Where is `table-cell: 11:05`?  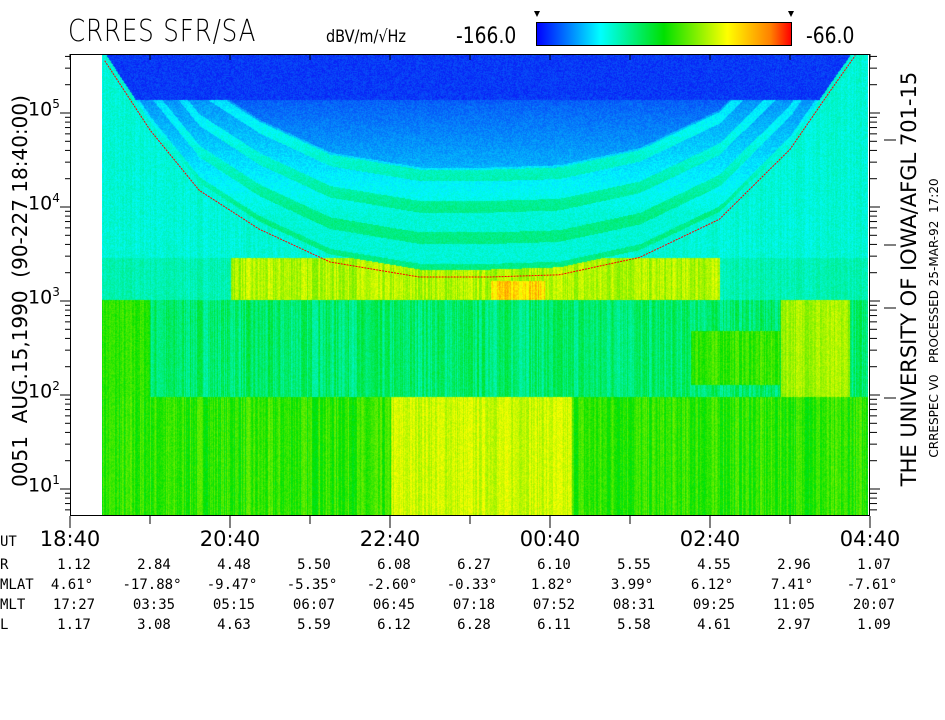
table-cell: 11:05 is located at coordinates (794, 605).